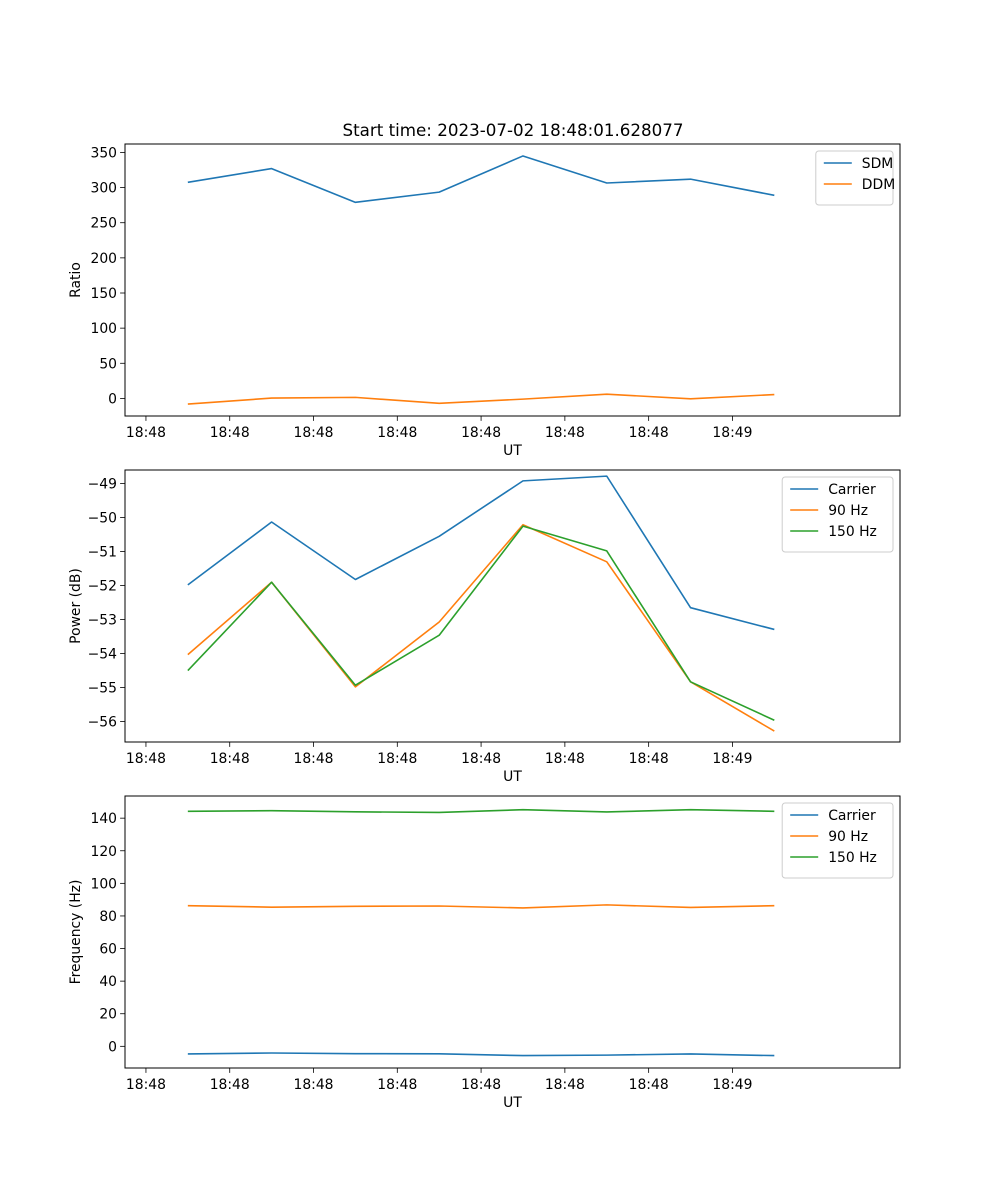 The height and width of the screenshot is (1200, 1000). What do you see at coordinates (103, 189) in the screenshot?
I see `y-tick-label: 300` at bounding box center [103, 189].